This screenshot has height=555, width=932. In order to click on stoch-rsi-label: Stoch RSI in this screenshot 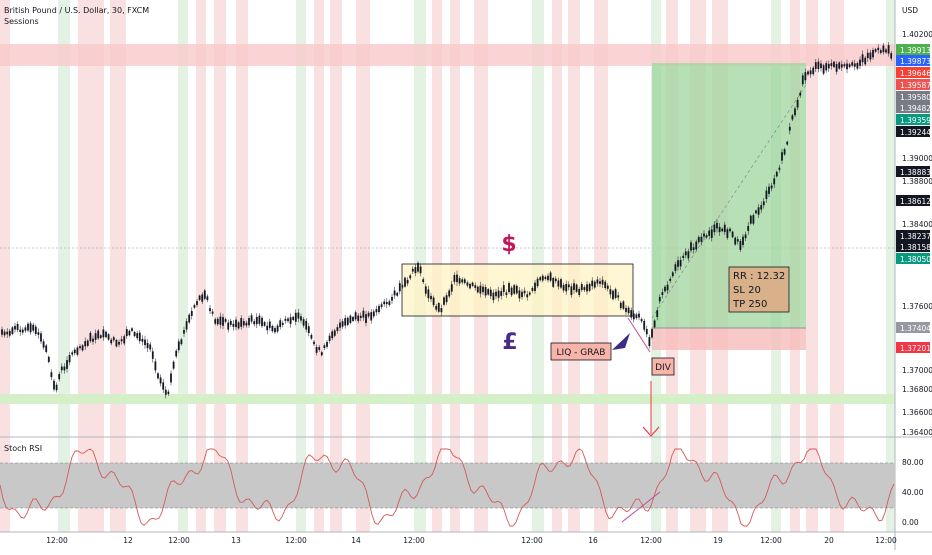, I will do `click(23, 448)`.